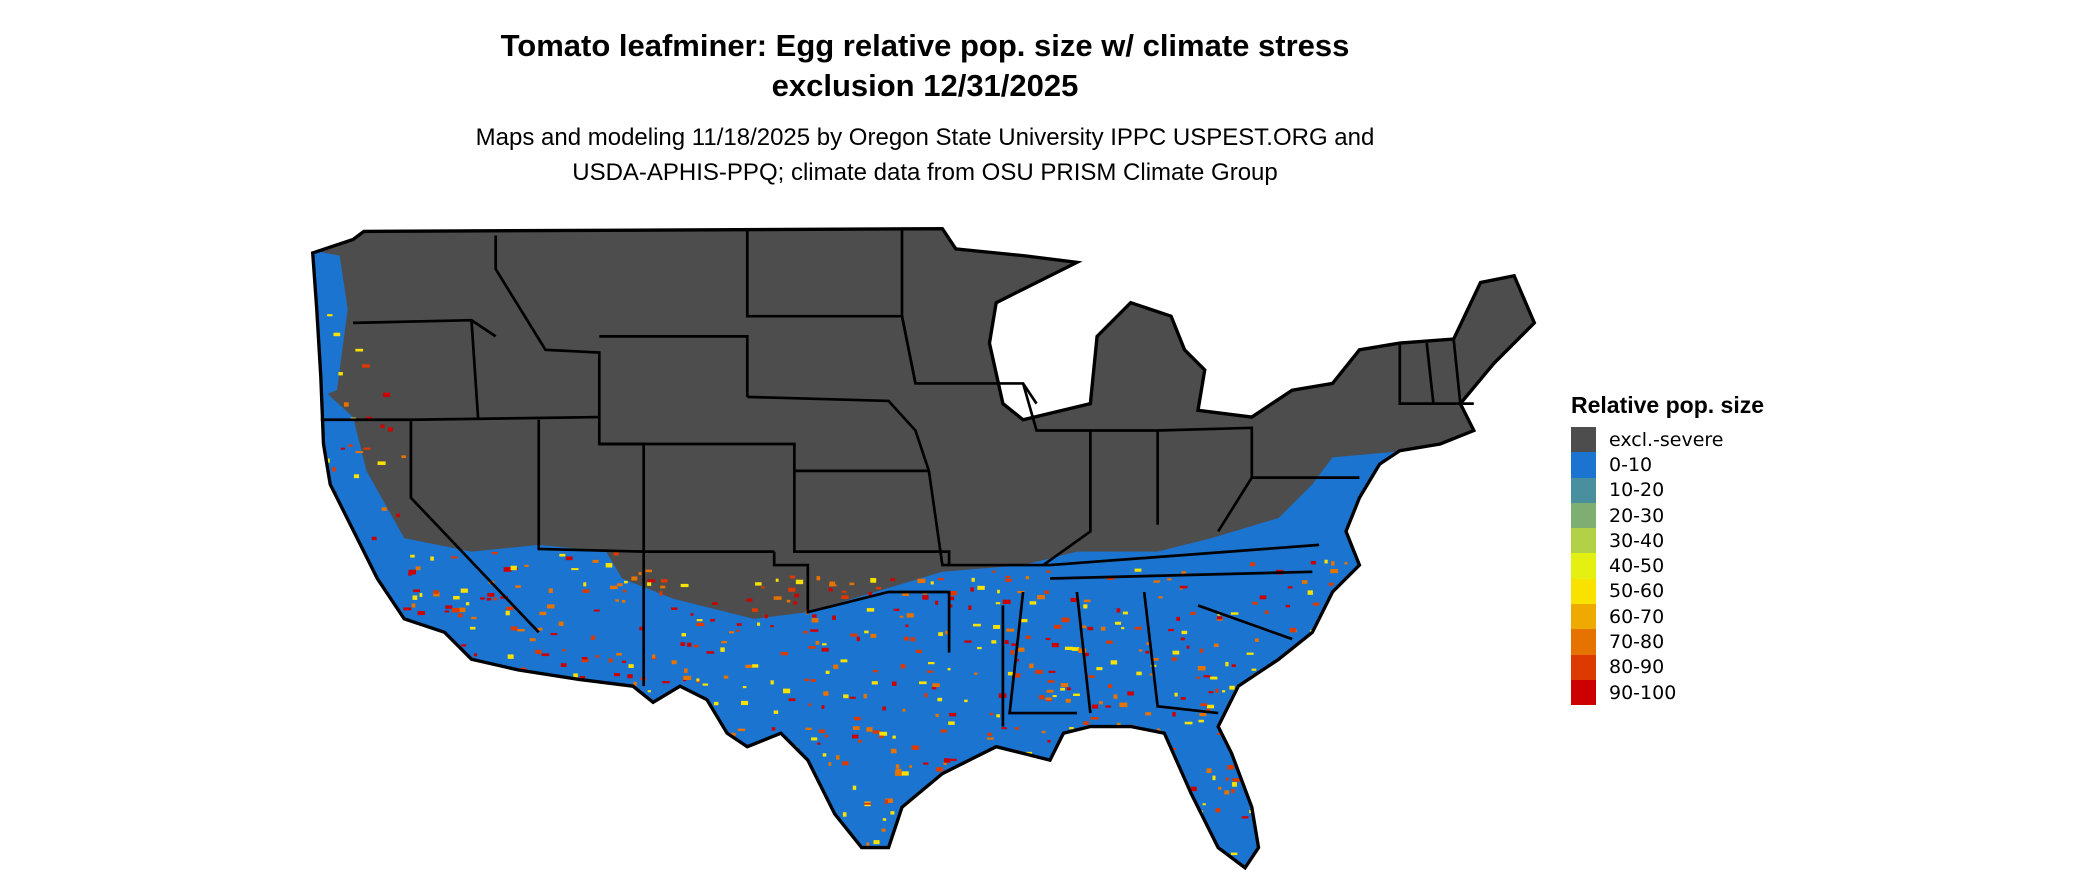 The image size is (2100, 892). Describe the element at coordinates (1667, 667) in the screenshot. I see `legend-item: 80-90` at that location.